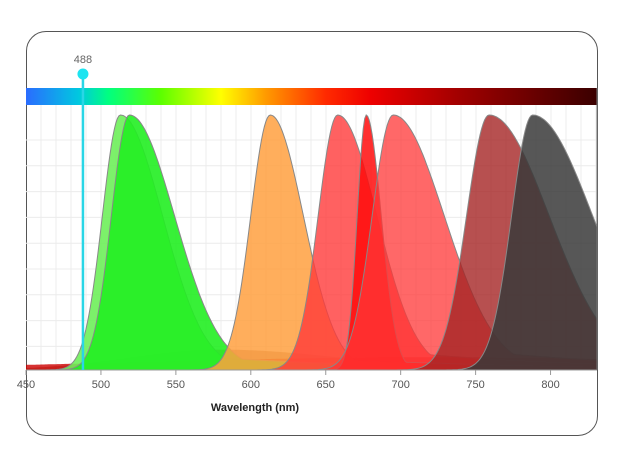 This screenshot has width=624, height=468. I want to click on spectrum-color-bar, so click(311, 96).